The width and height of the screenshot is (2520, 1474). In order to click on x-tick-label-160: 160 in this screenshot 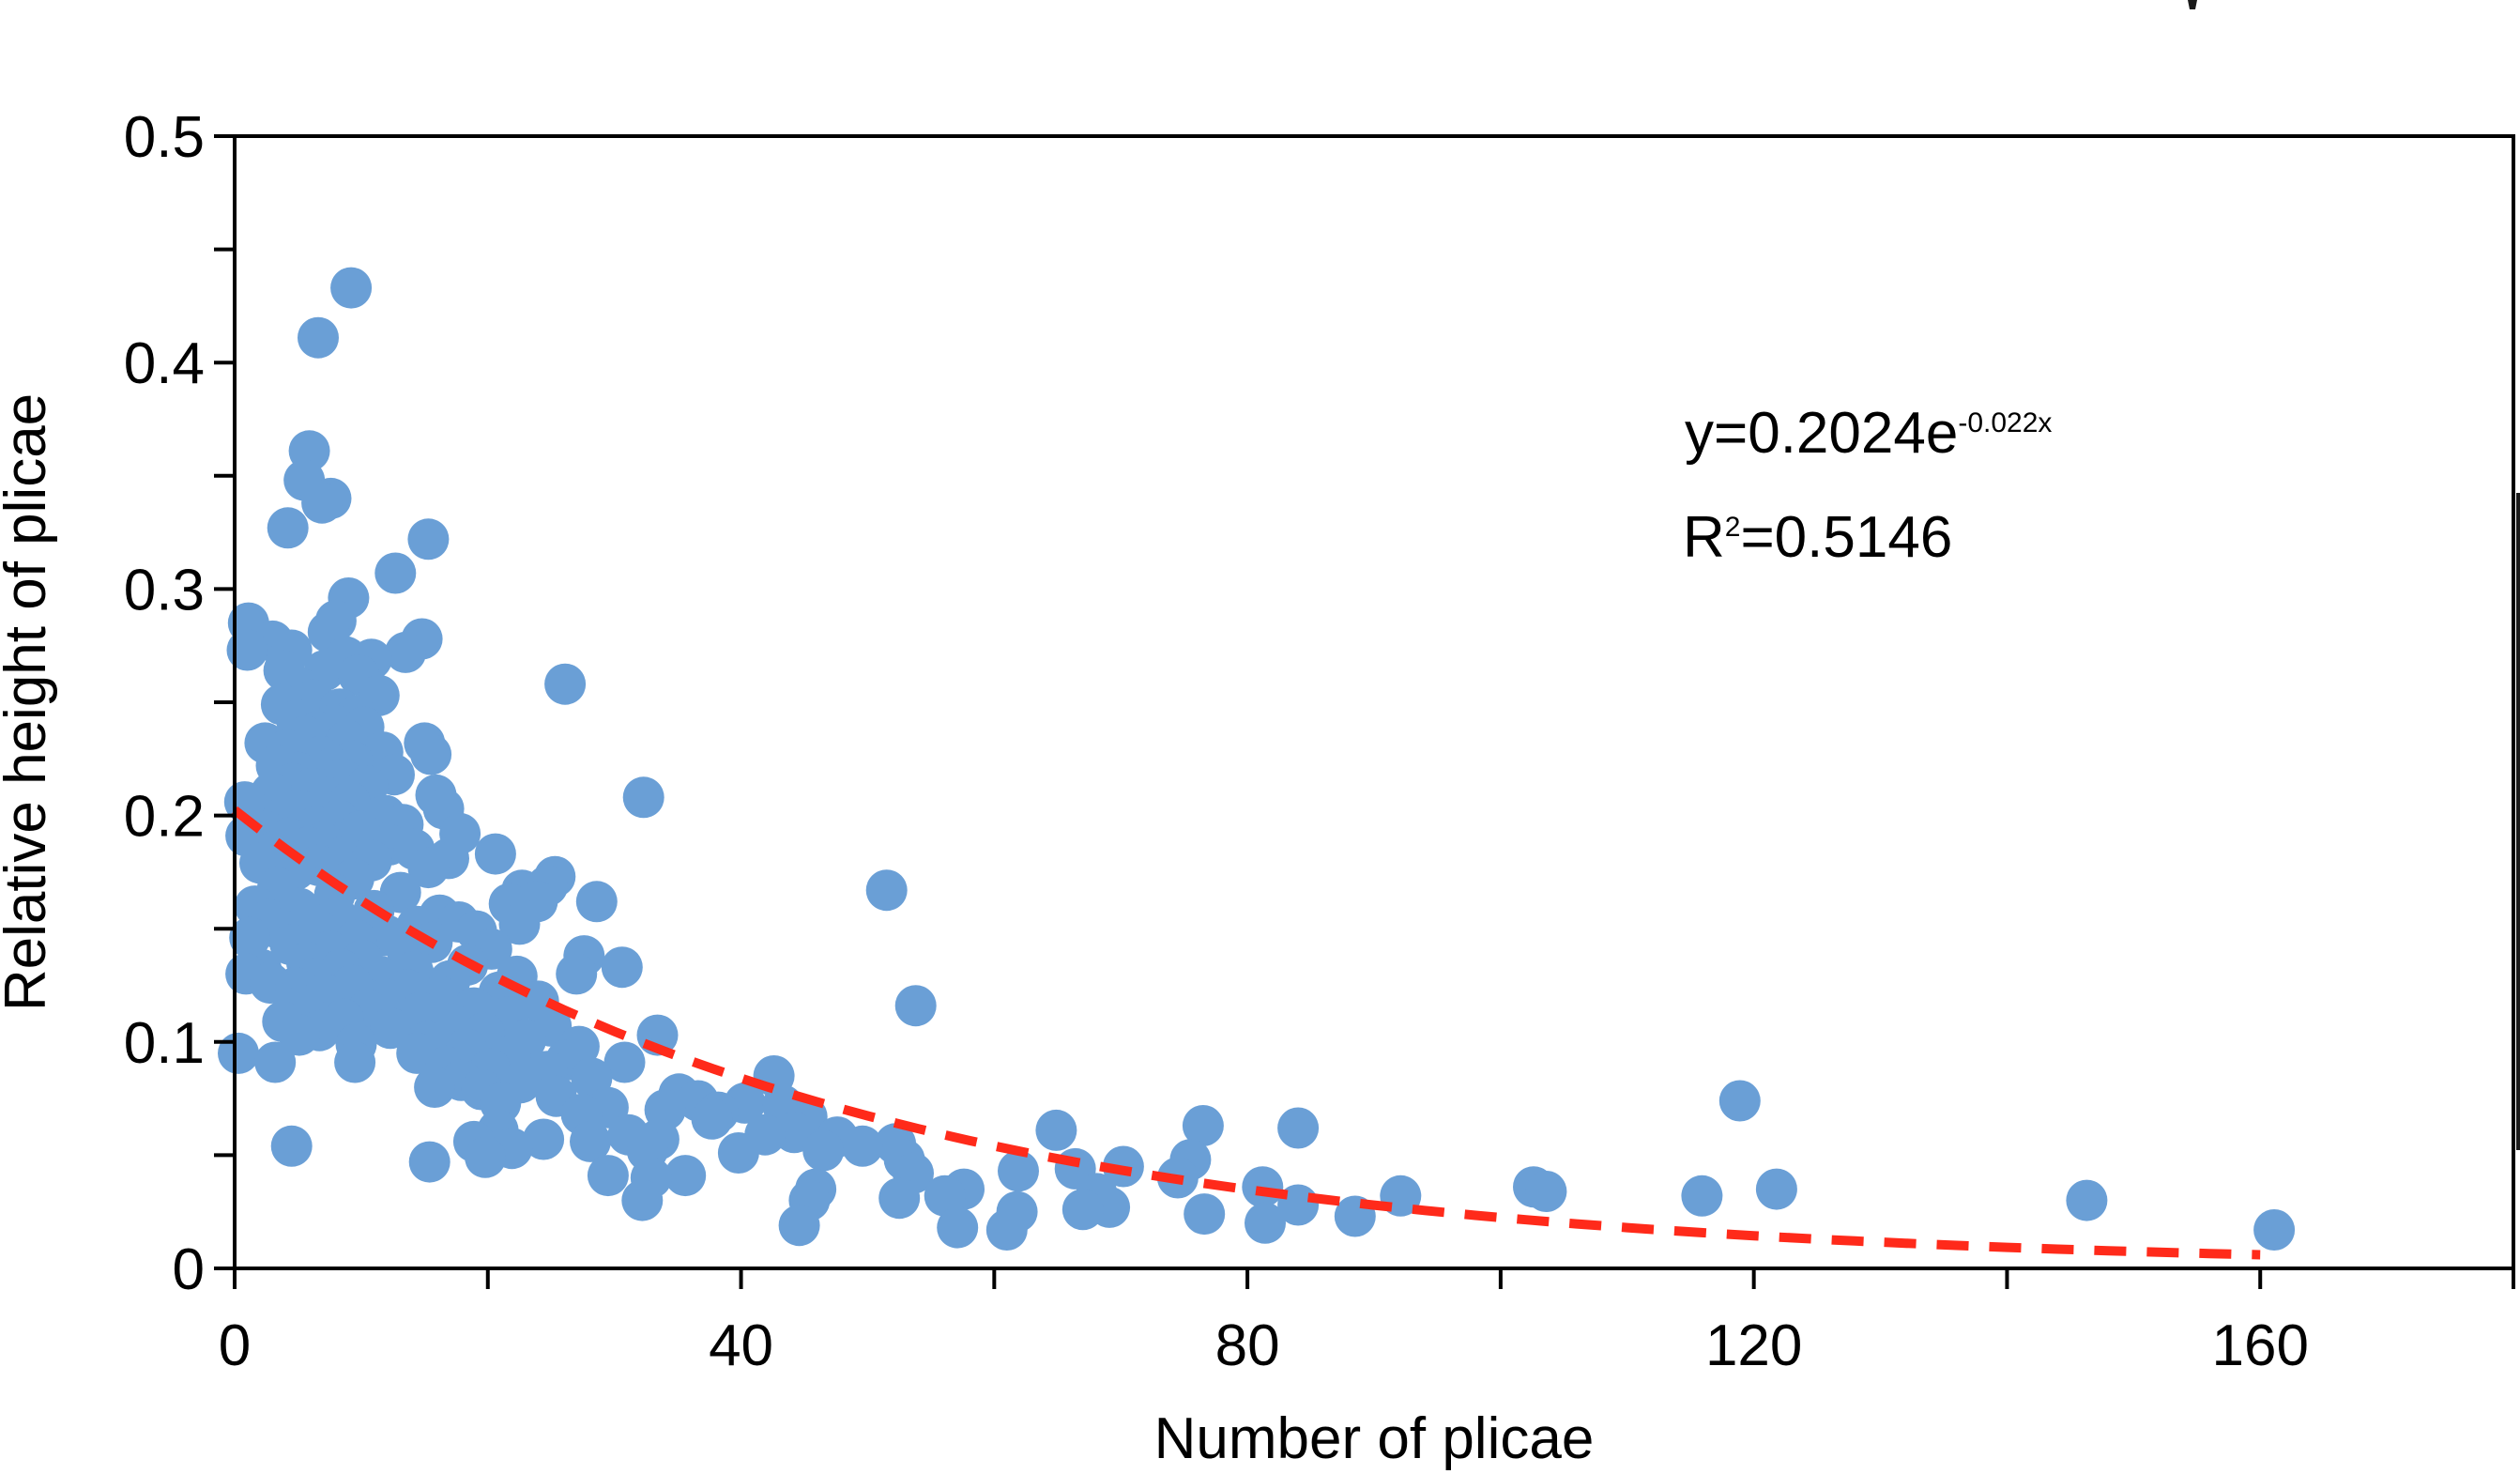, I will do `click(2259, 1345)`.